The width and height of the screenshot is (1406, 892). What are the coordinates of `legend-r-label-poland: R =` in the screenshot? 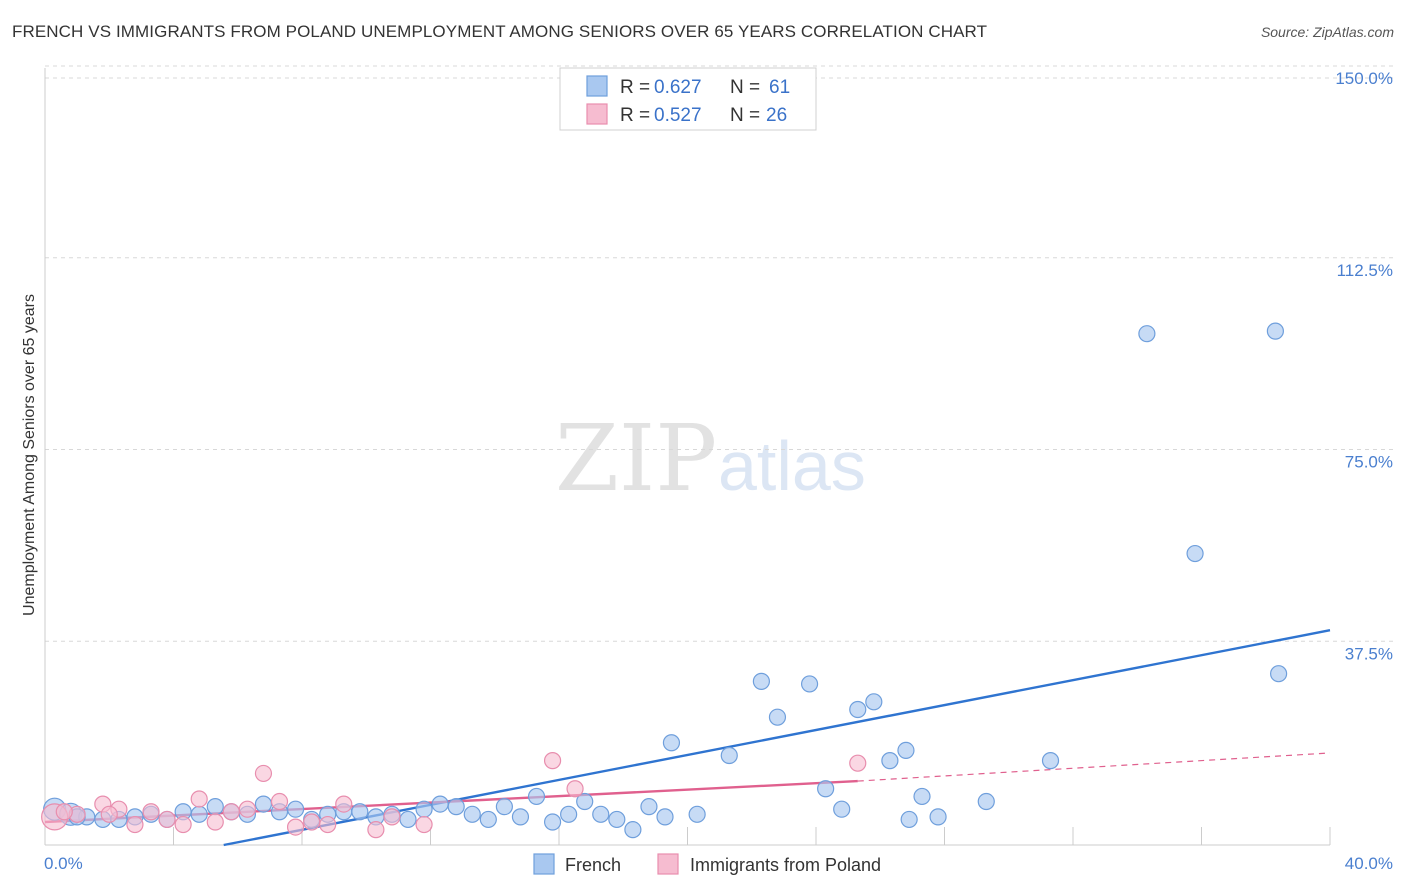 It's located at (635, 115).